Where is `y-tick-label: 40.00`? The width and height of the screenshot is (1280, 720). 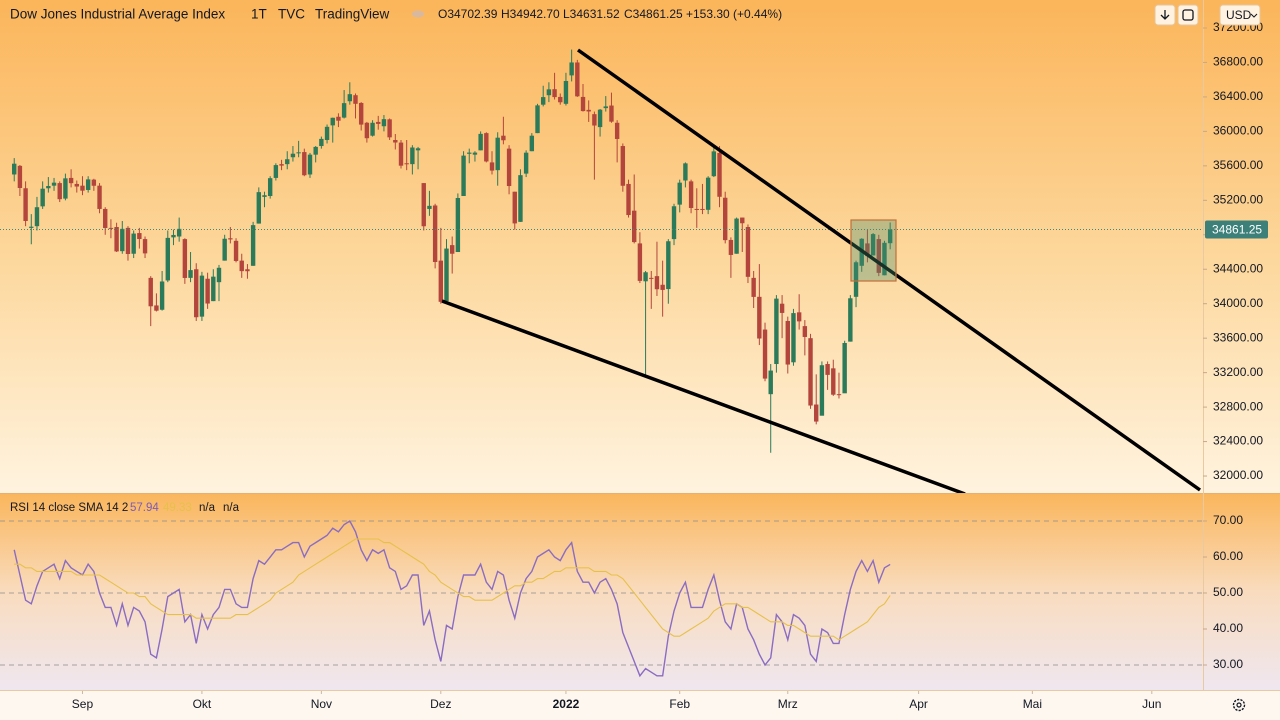
y-tick-label: 40.00 is located at coordinates (1228, 628).